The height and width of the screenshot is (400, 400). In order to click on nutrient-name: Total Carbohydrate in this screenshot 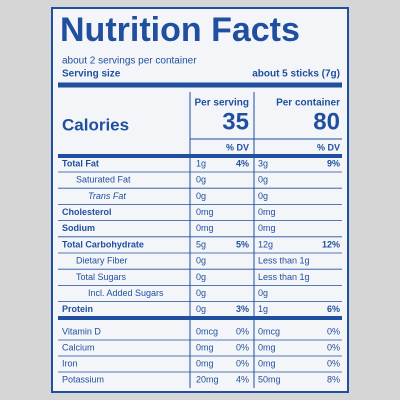, I will do `click(103, 244)`.